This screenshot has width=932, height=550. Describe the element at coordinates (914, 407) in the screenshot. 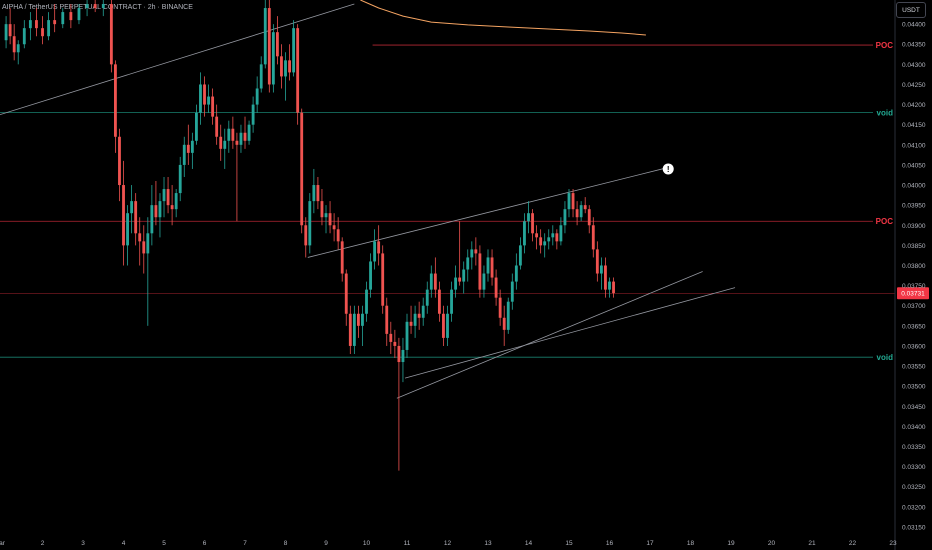

I see `price-tick-label: 0.03450` at that location.